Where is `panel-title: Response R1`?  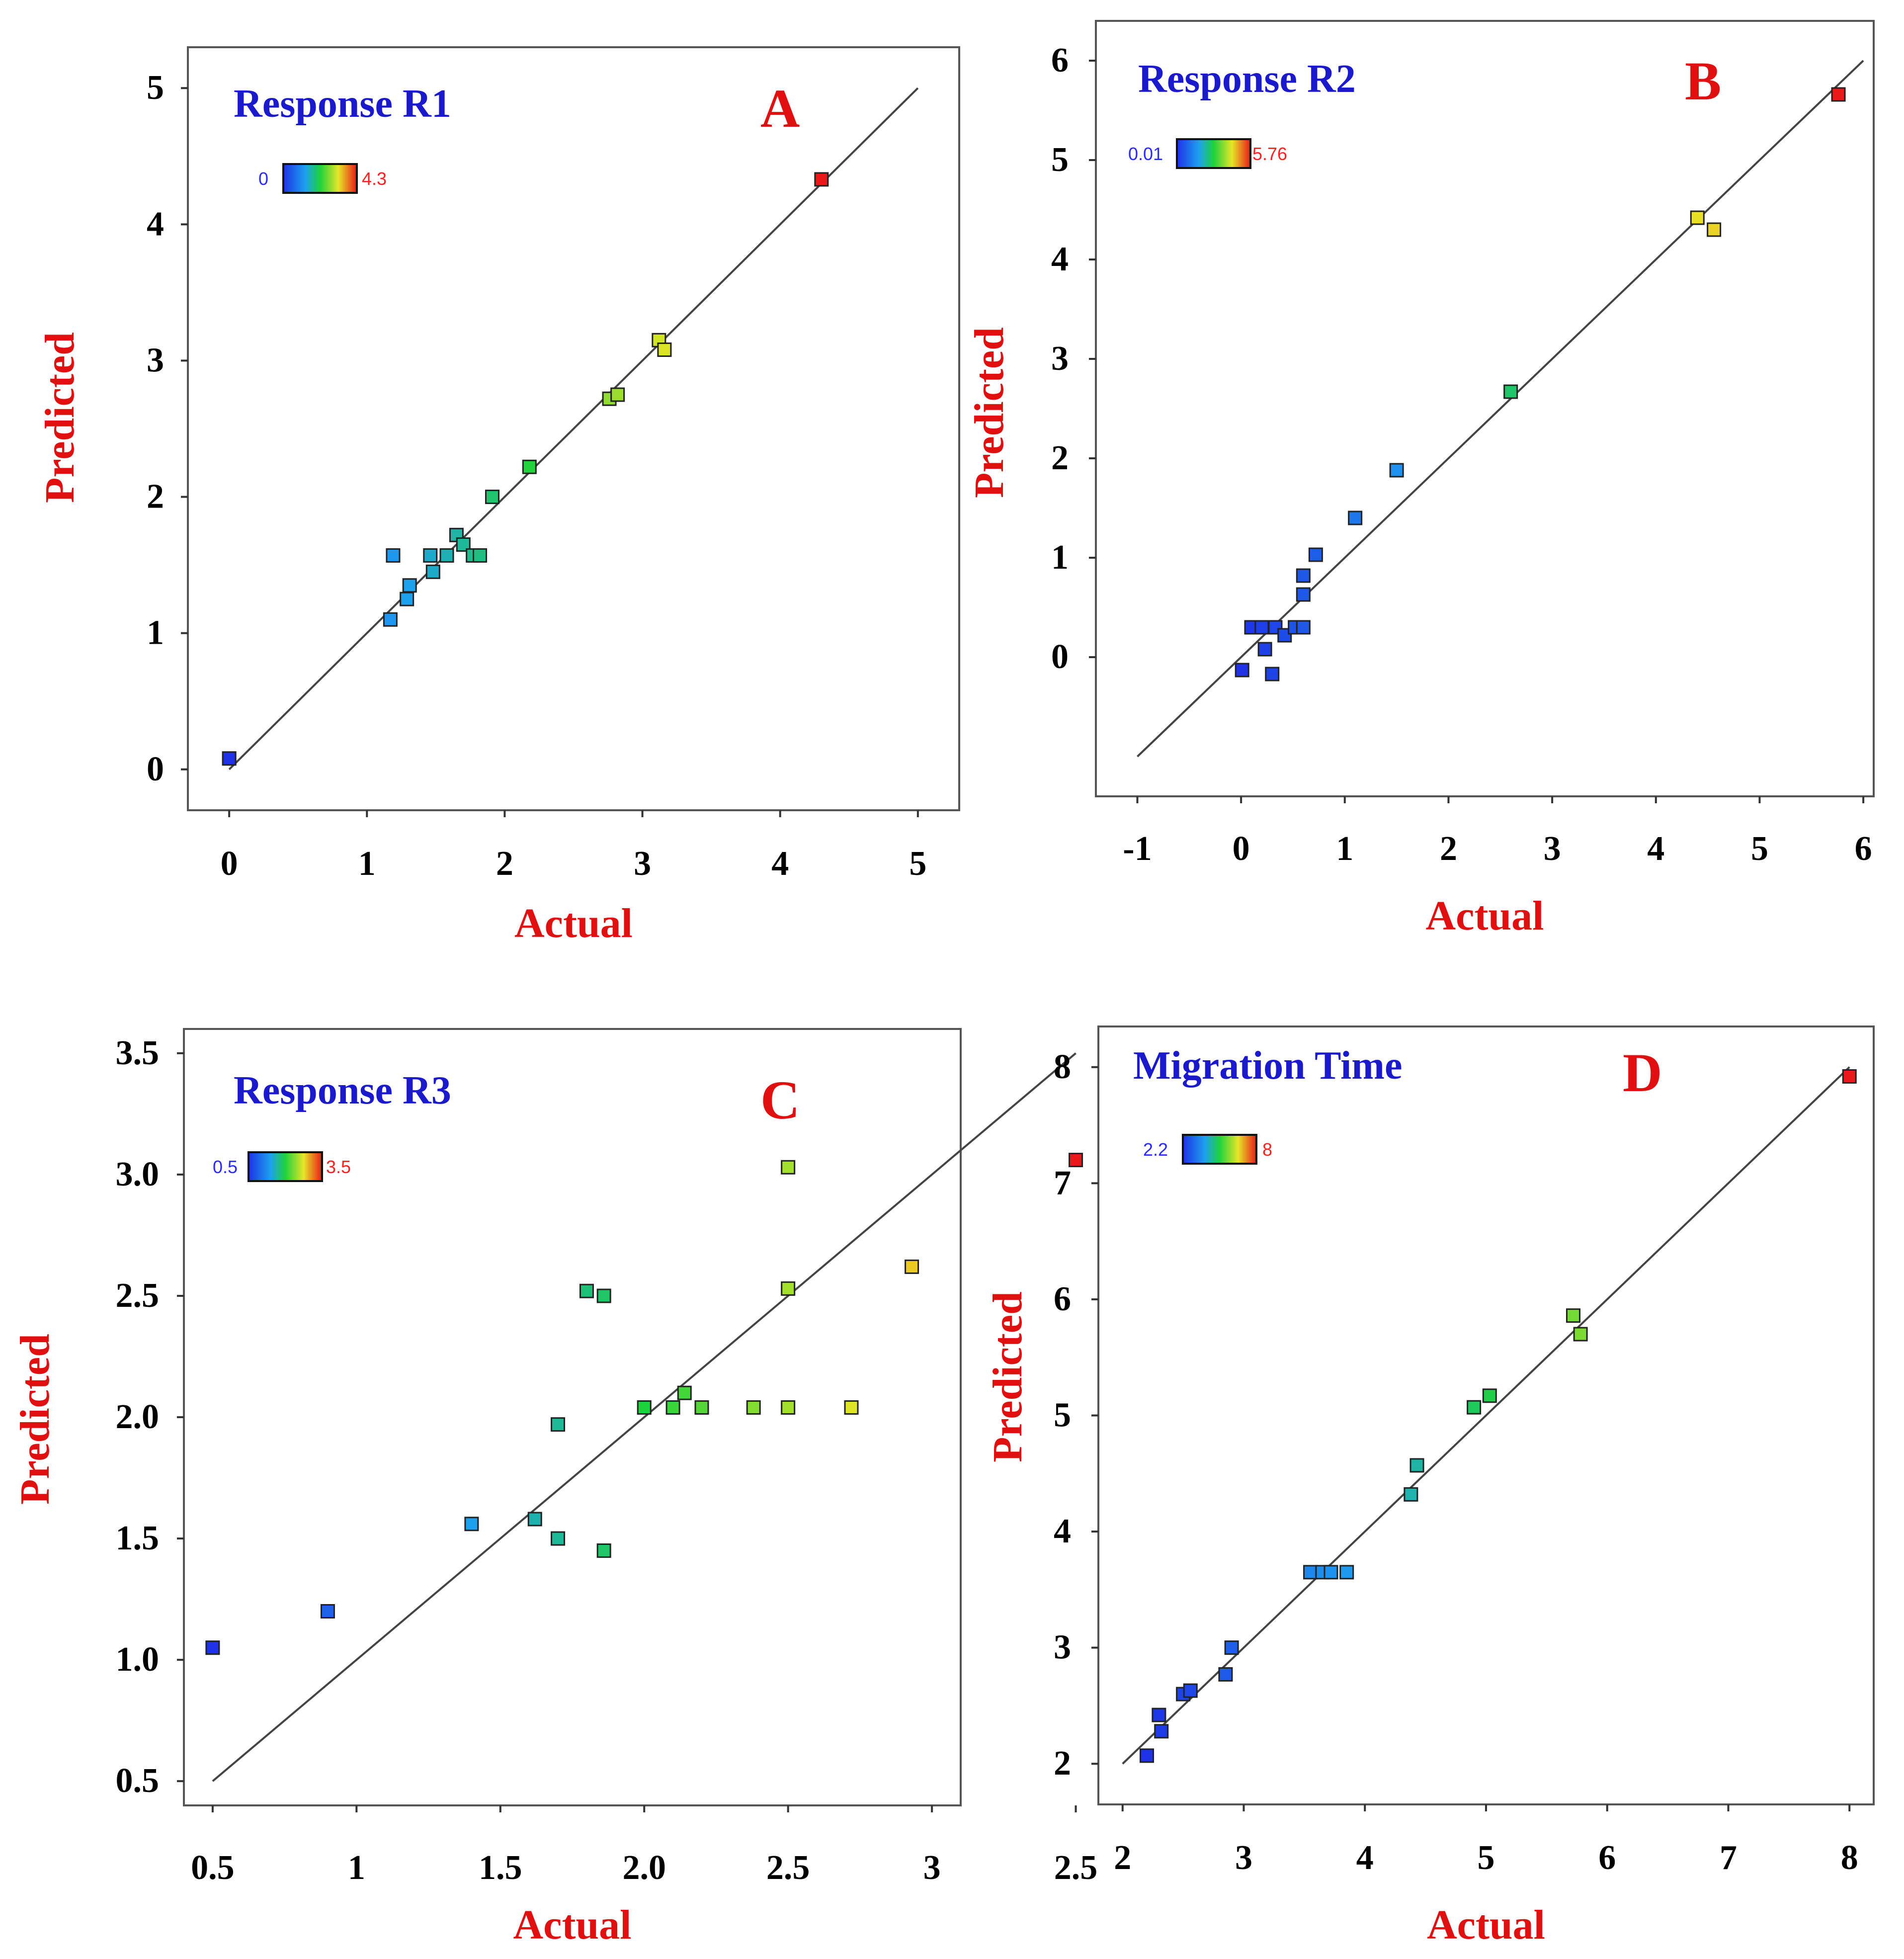
panel-title: Response R1 is located at coordinates (343, 104).